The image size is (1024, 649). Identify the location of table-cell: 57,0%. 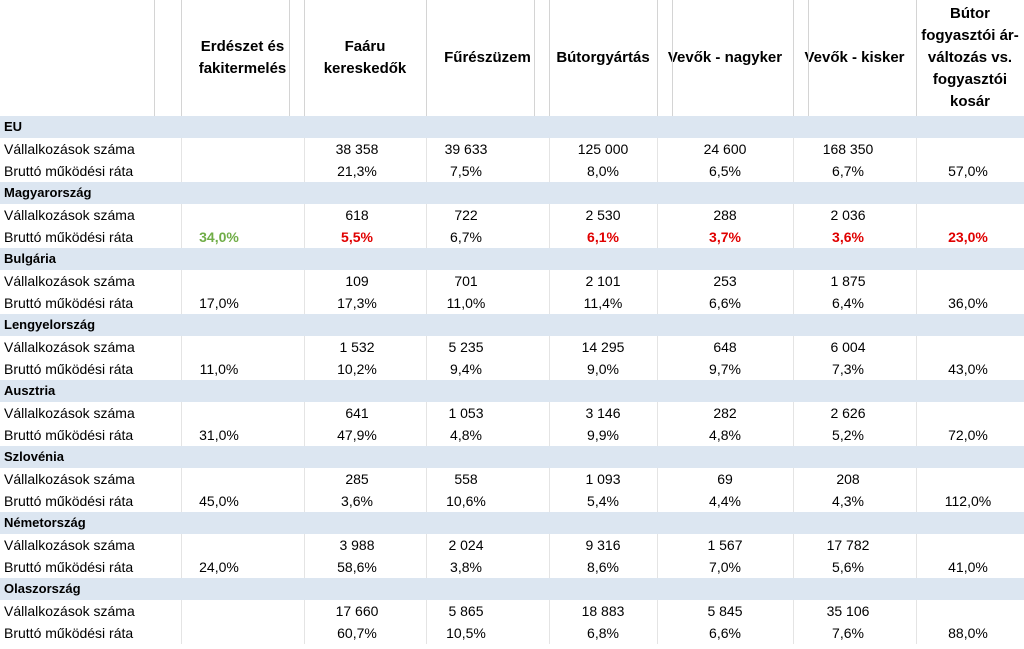
(968, 171).